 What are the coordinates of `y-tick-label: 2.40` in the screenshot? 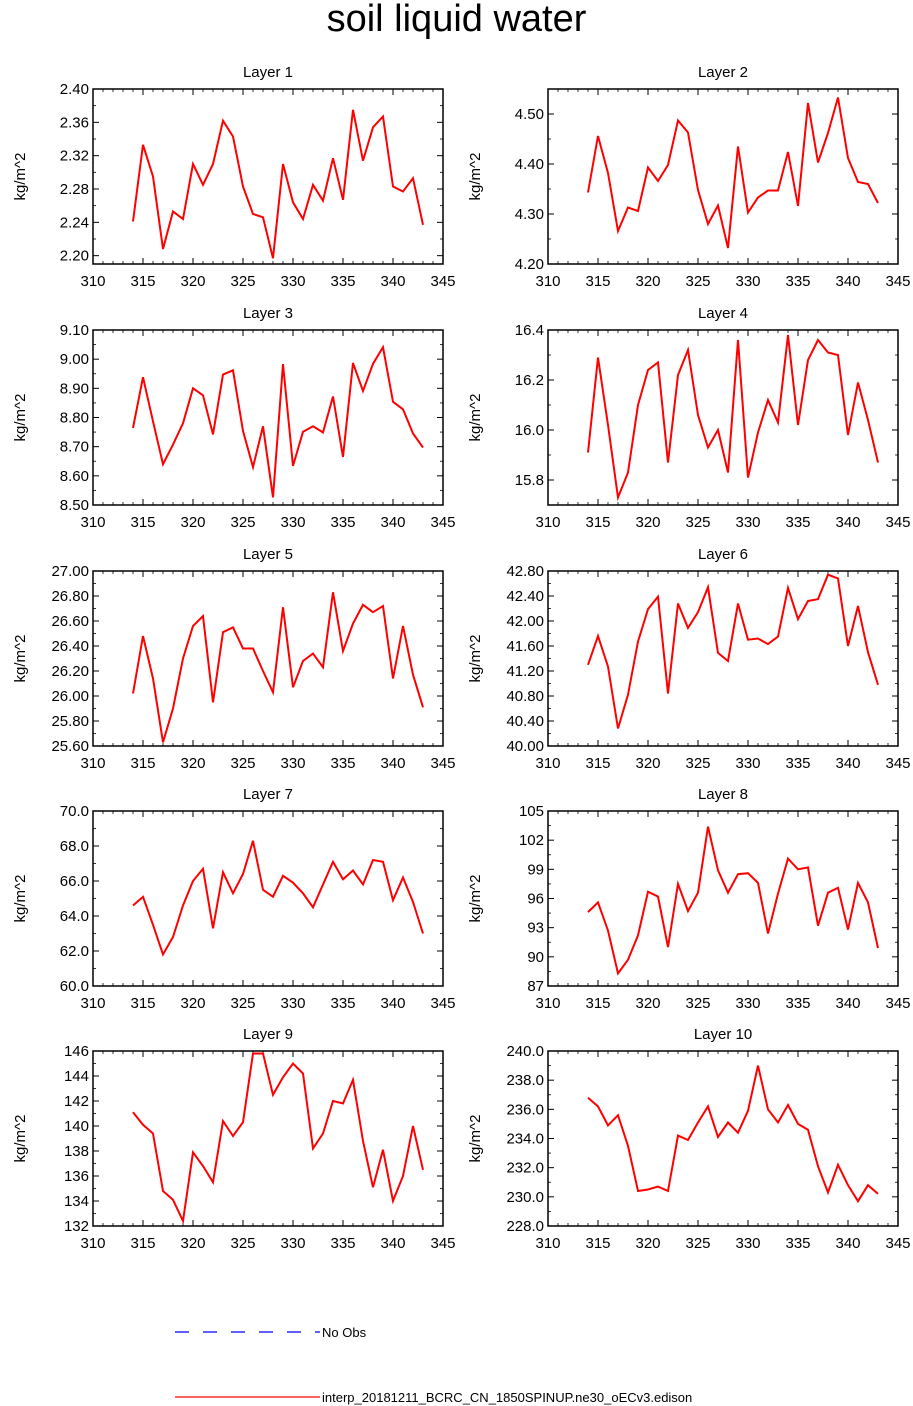 It's located at (74, 89).